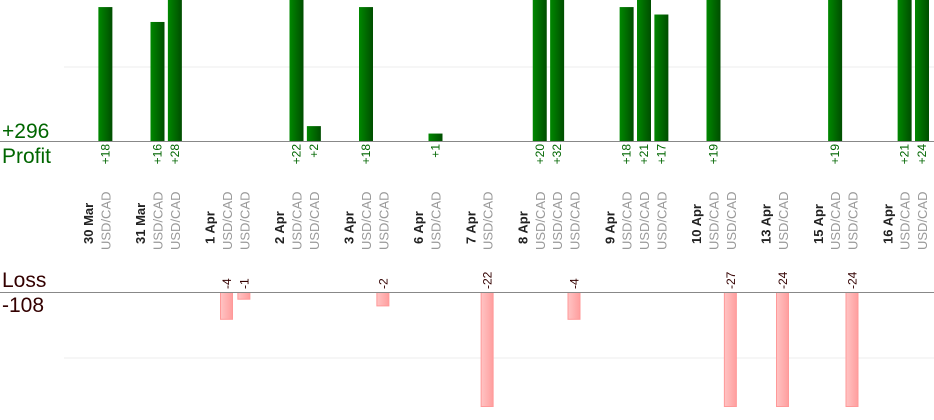 This screenshot has width=934, height=420. Describe the element at coordinates (383, 283) in the screenshot. I see `loss-value-label: -2` at that location.